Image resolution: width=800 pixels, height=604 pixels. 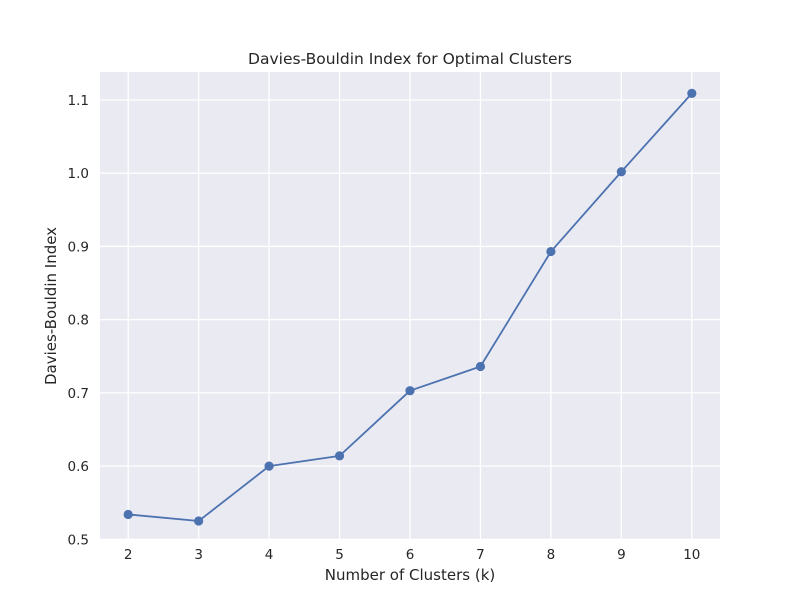 I want to click on x-tick-label: 4, so click(x=269, y=555).